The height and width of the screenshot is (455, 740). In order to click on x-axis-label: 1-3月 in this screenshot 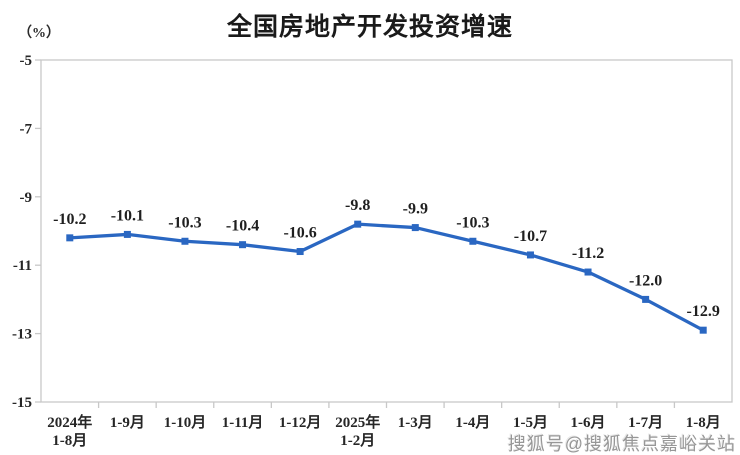, I will do `click(415, 422)`.